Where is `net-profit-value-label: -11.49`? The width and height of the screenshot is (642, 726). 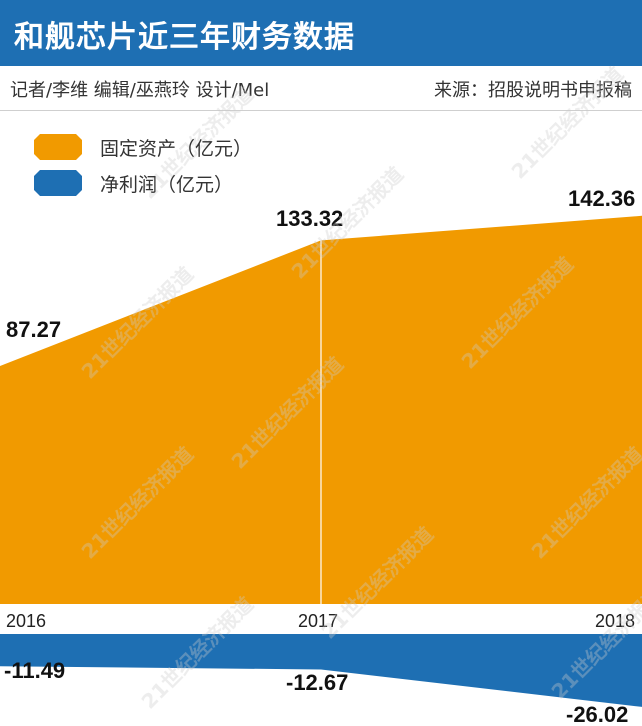
net-profit-value-label: -11.49 is located at coordinates (34, 670).